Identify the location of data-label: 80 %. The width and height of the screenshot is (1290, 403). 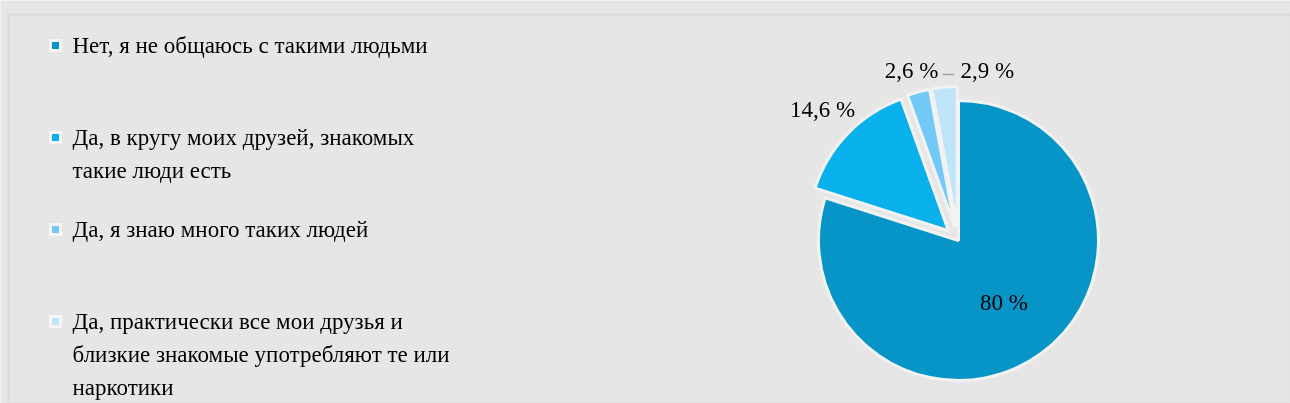
(1003, 303).